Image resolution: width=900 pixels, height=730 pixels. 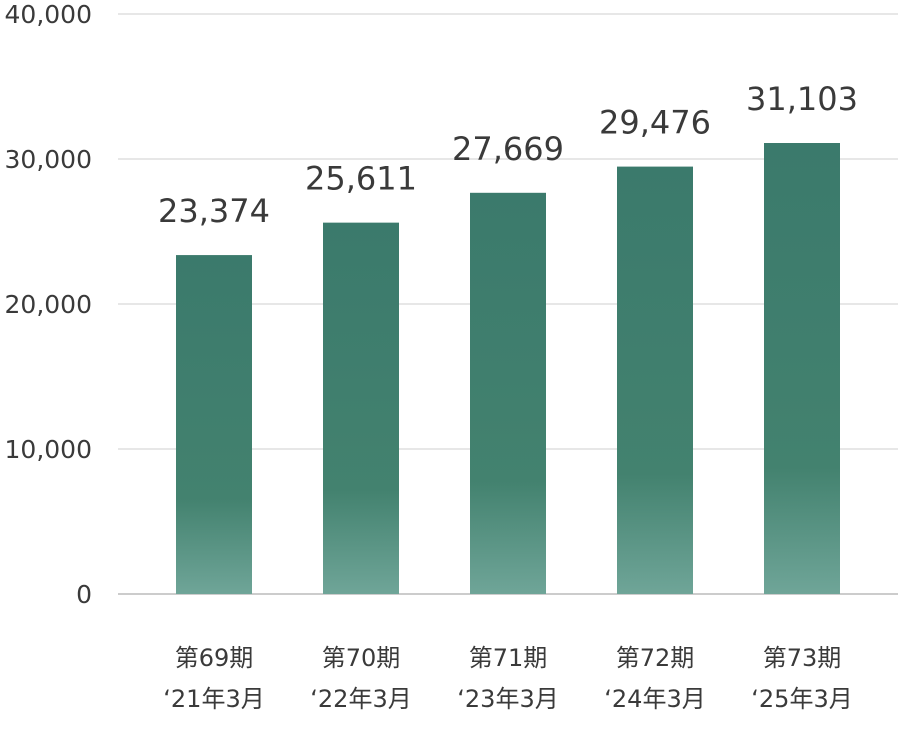 What do you see at coordinates (214, 211) in the screenshot?
I see `data-label: 23,374` at bounding box center [214, 211].